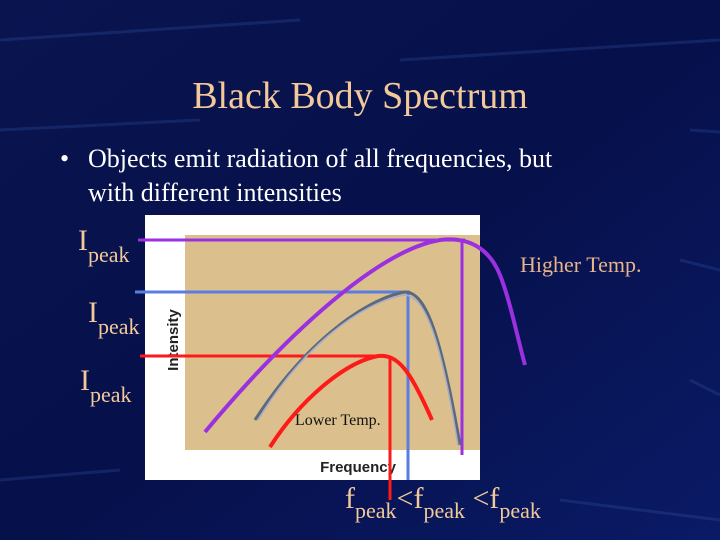  Describe the element at coordinates (443, 502) in the screenshot. I see `fpeak-labels: fpeak<fpeak <fpeak` at that location.